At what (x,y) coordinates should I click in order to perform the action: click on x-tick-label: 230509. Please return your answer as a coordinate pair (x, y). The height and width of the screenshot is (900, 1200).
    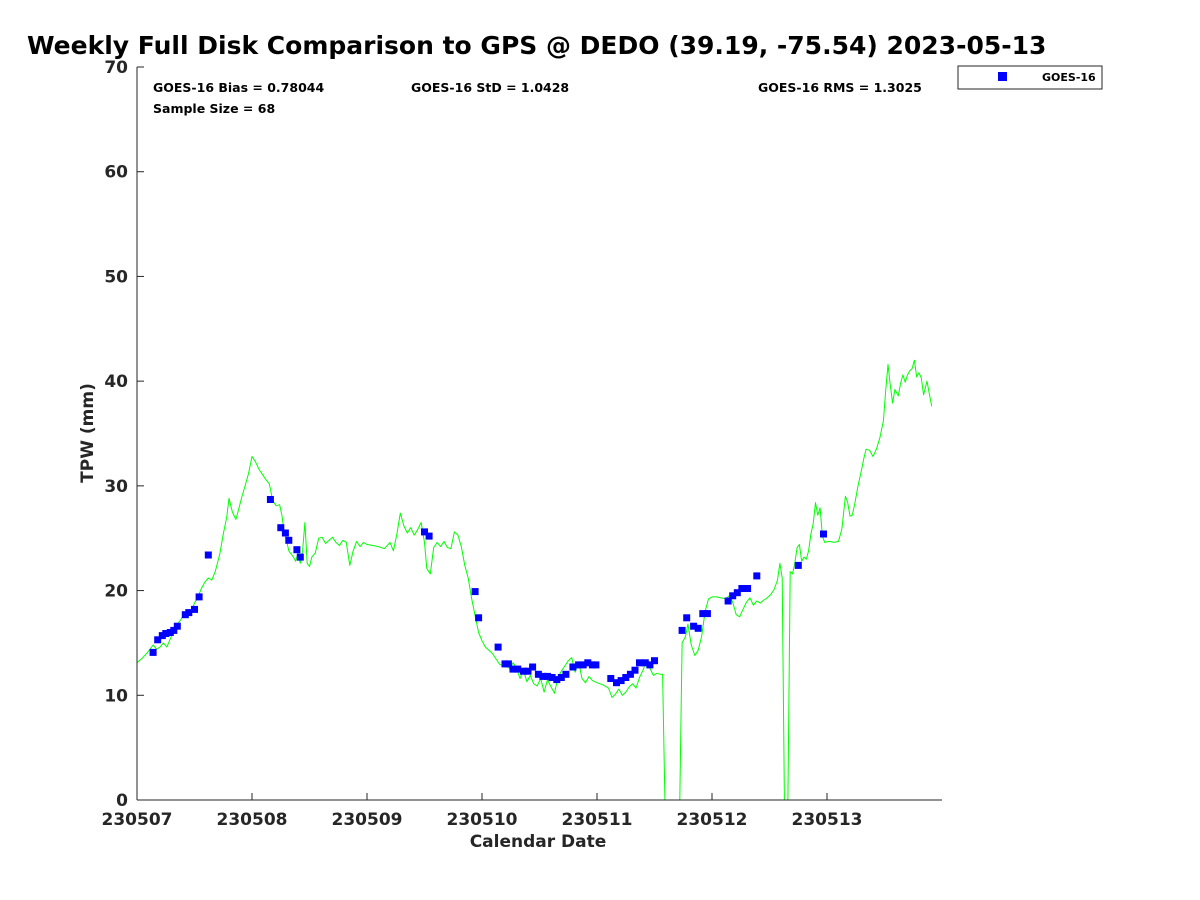
    Looking at the image, I should click on (367, 820).